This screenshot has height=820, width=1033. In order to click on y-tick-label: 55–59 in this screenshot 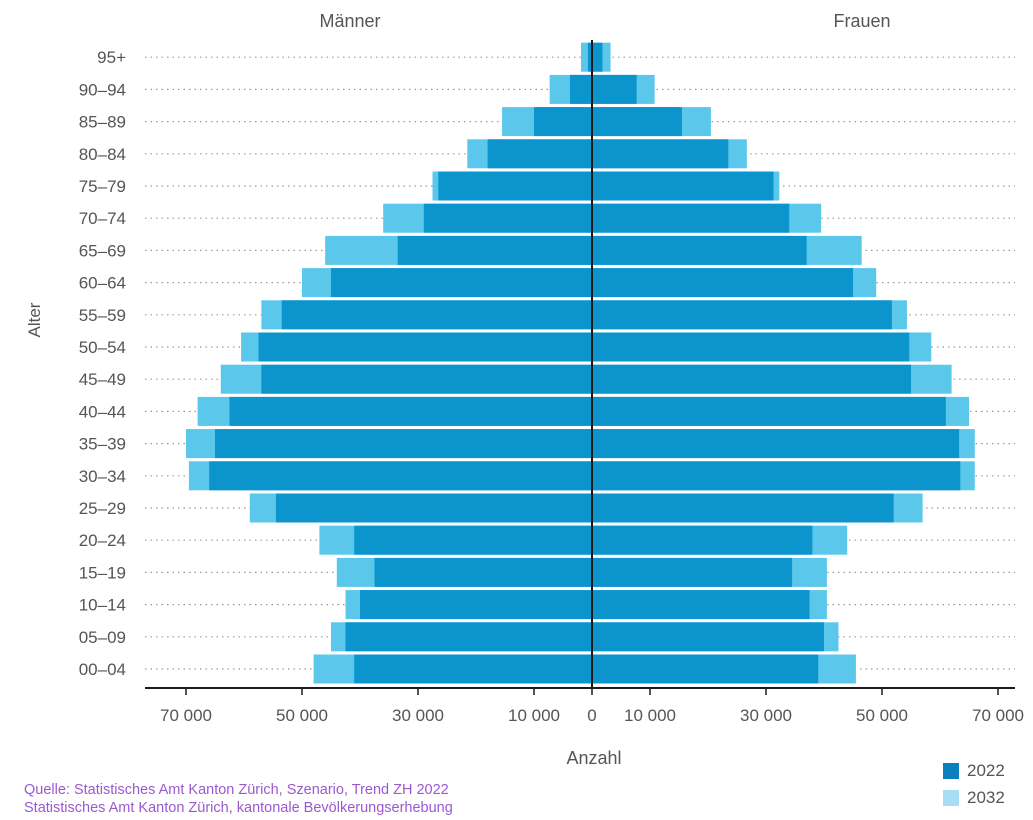, I will do `click(102, 315)`.